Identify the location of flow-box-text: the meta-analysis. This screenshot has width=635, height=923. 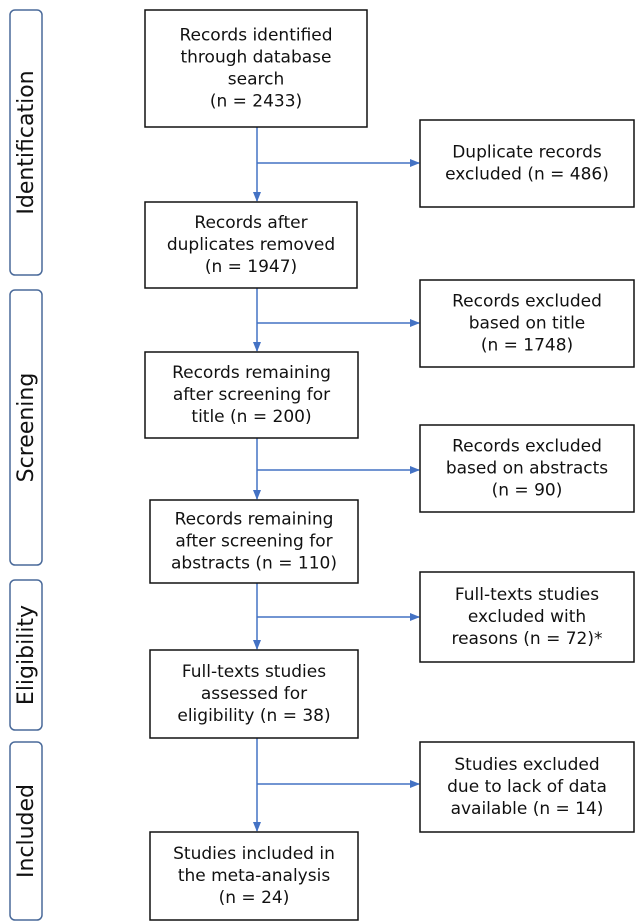
(254, 876).